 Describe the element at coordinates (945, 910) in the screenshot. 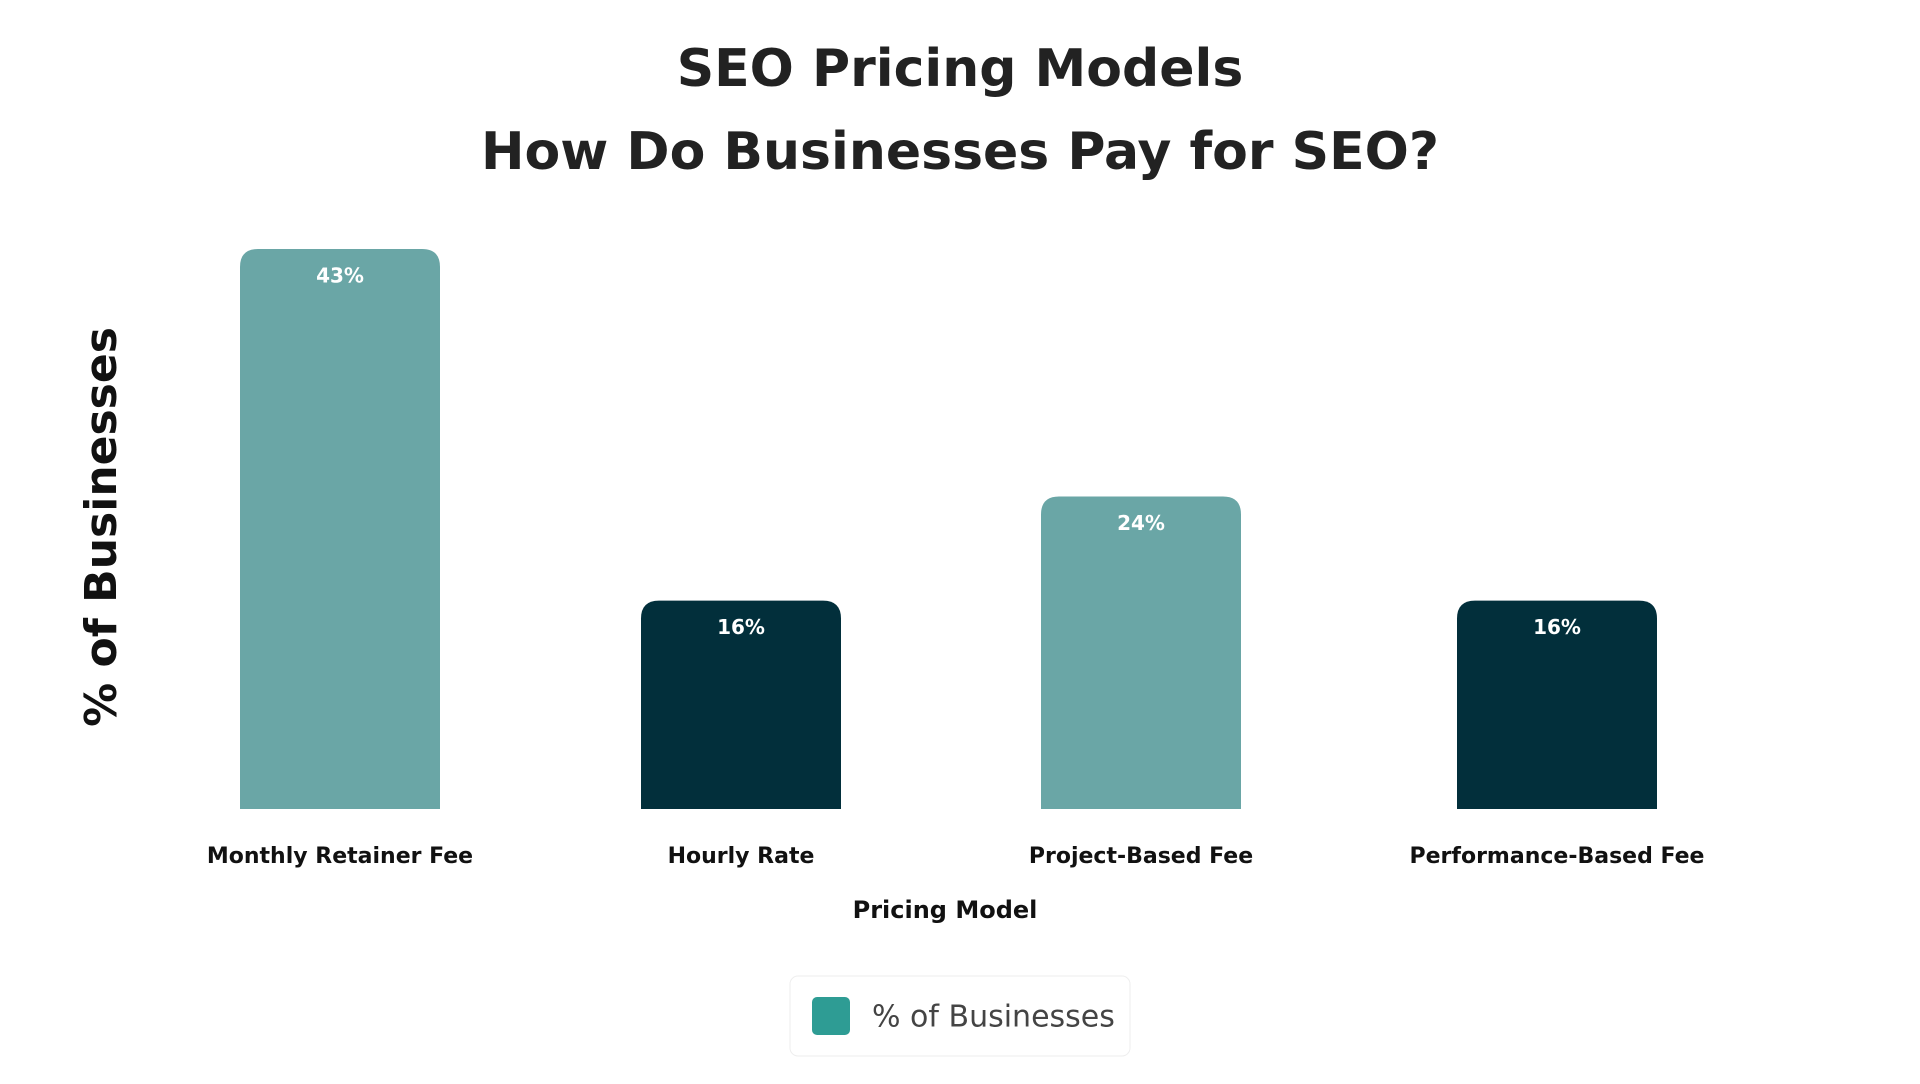

I see `x-axis-label: Pricing Model` at that location.